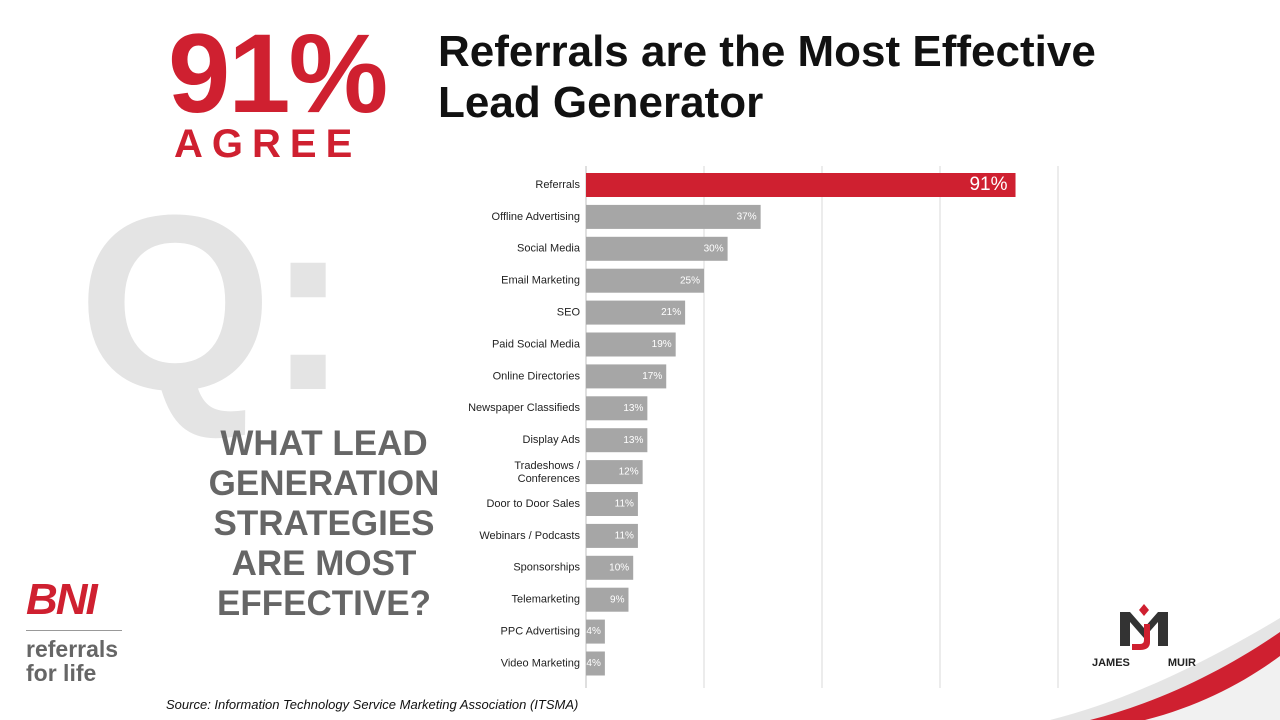  What do you see at coordinates (324, 603) in the screenshot?
I see `question-line-5: EFFECTIVE?` at bounding box center [324, 603].